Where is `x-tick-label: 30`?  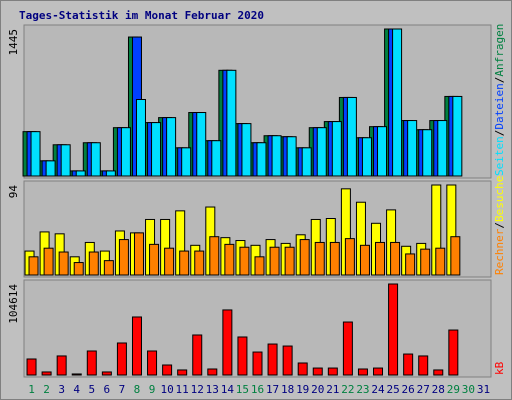
x-tick-label: 30 is located at coordinates (468, 389).